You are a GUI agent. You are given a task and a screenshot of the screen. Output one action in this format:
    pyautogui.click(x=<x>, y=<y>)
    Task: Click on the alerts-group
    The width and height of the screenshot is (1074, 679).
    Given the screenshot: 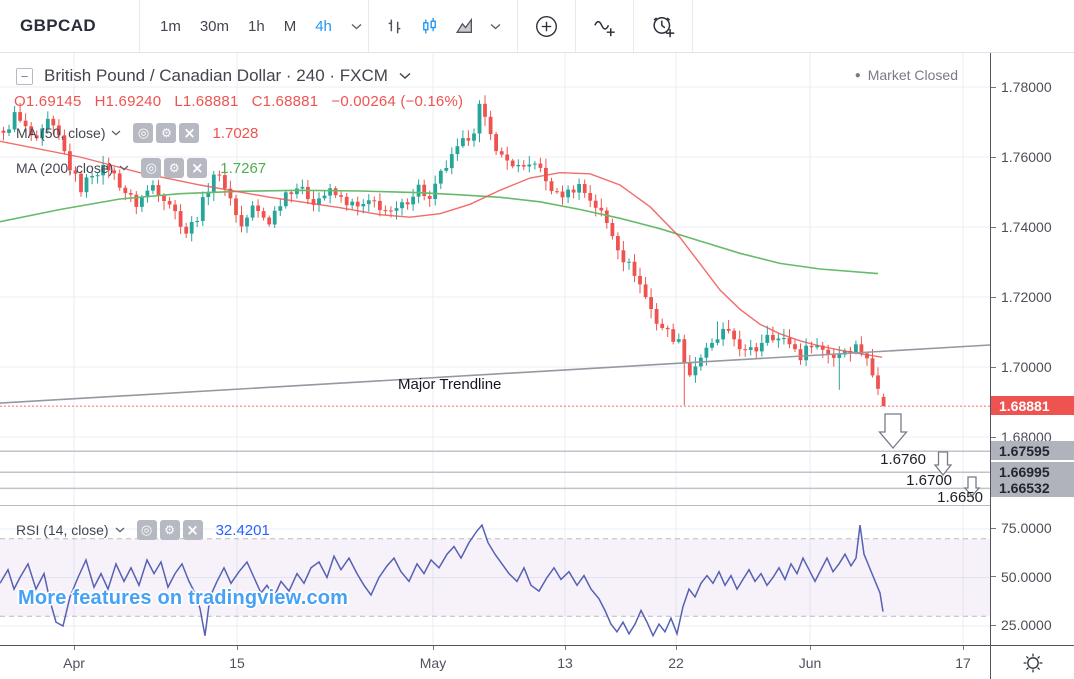 What is the action you would take?
    pyautogui.click(x=663, y=26)
    